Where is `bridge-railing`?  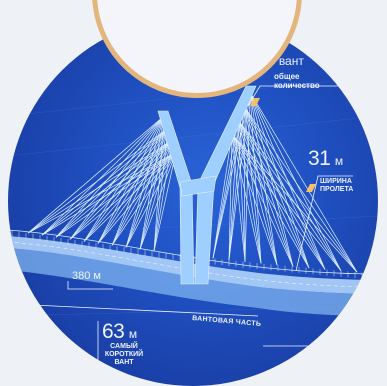 bridge-railing is located at coordinates (193, 252).